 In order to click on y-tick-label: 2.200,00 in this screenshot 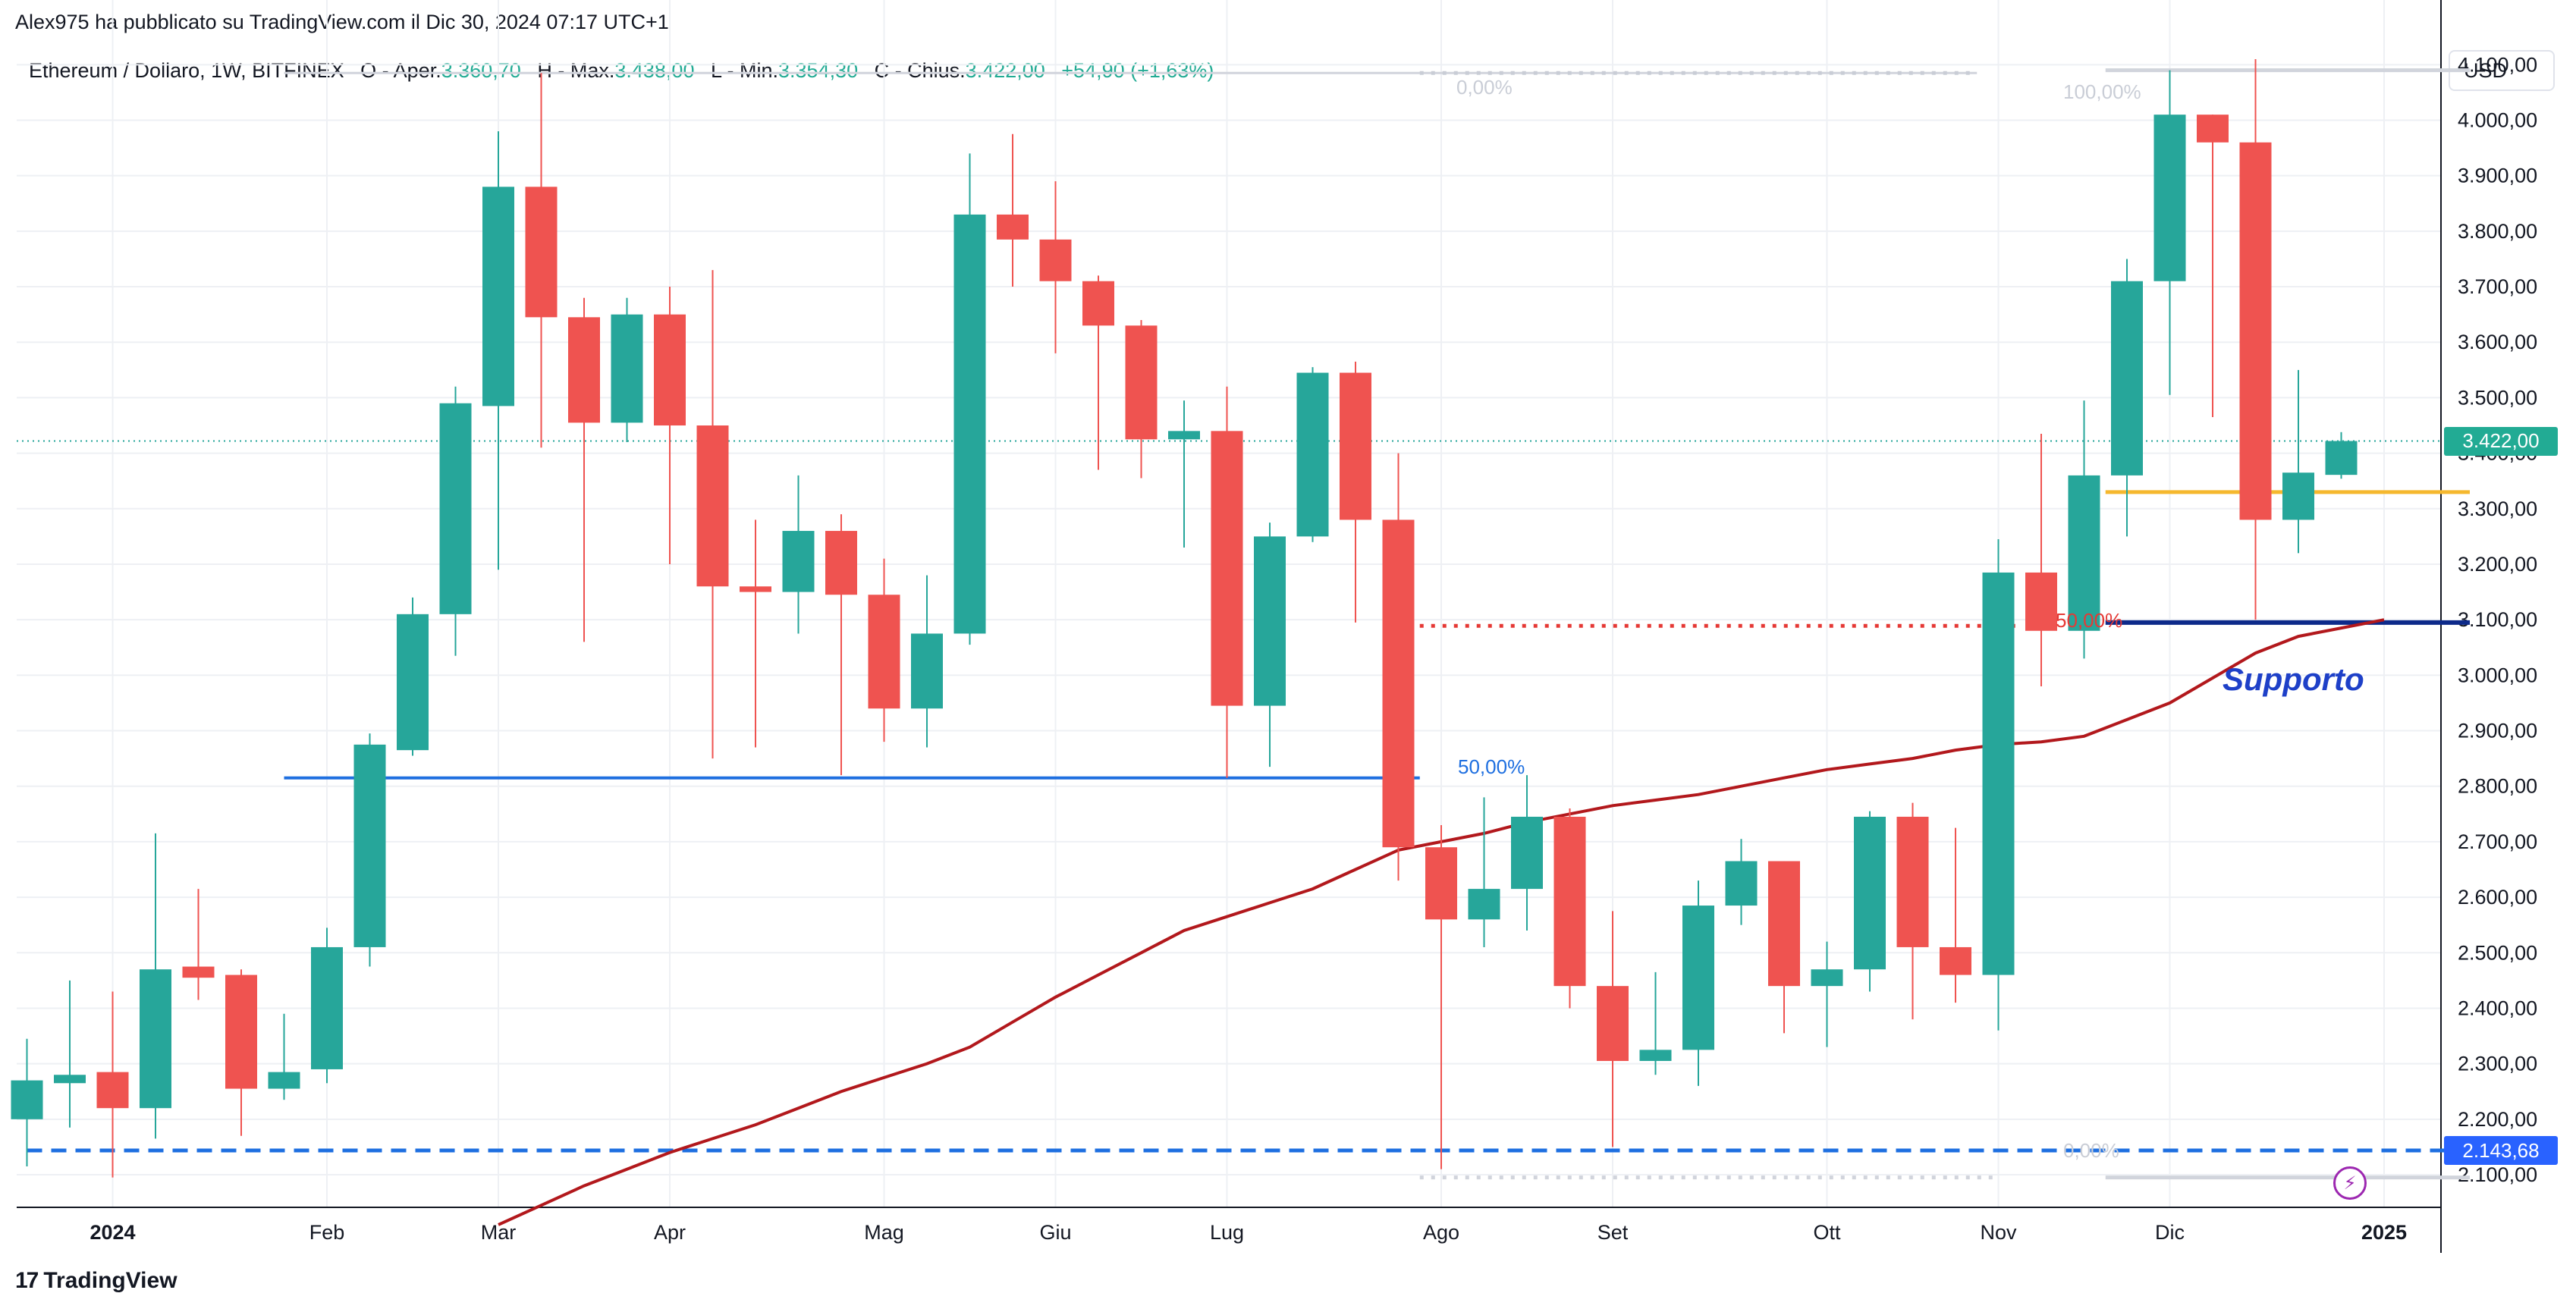, I will do `click(2497, 1119)`.